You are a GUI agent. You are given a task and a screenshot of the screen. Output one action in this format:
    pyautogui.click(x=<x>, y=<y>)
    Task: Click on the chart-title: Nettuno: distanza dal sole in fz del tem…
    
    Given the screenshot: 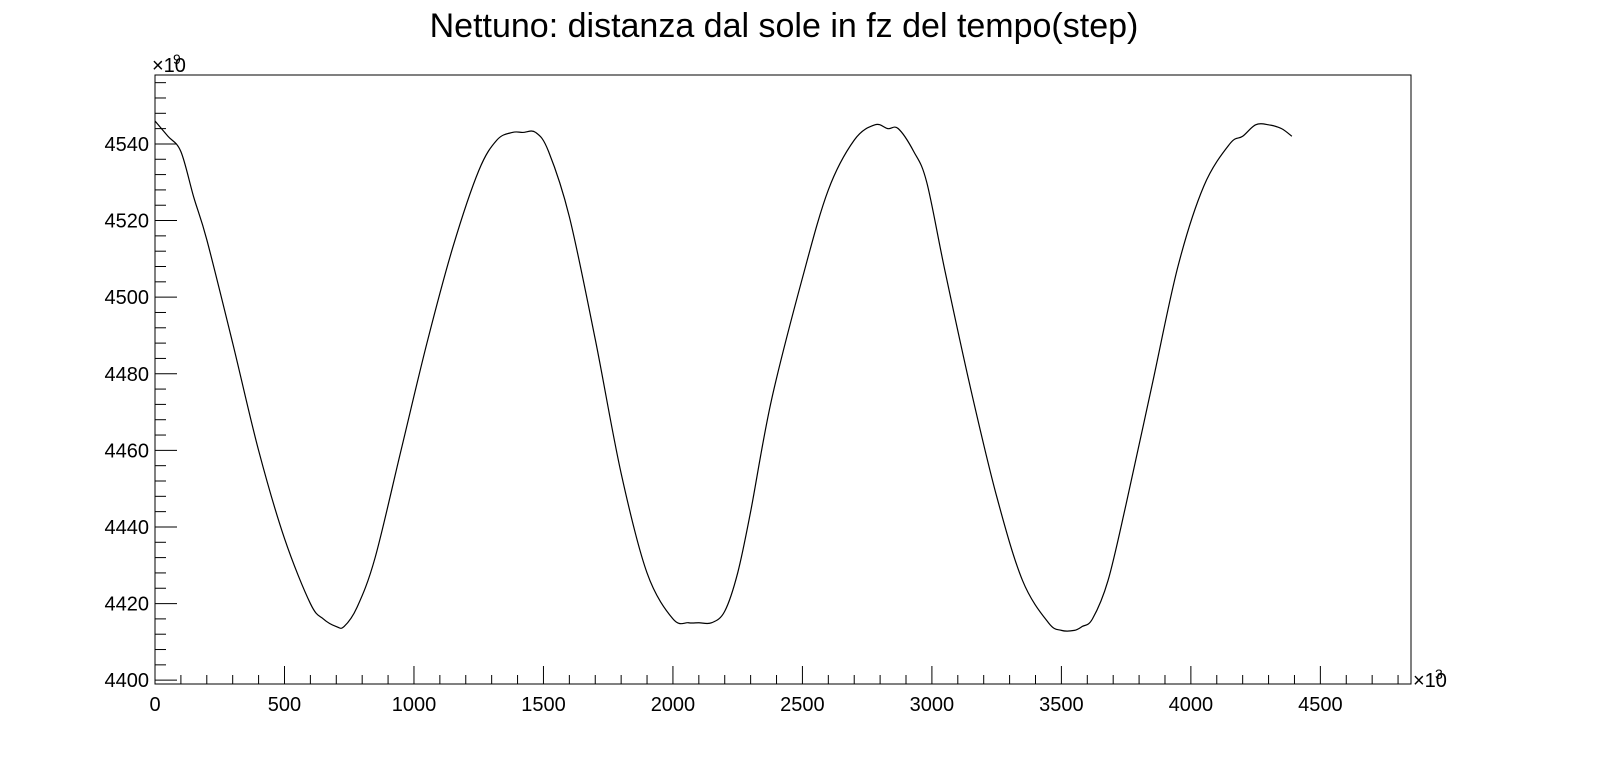 What is the action you would take?
    pyautogui.click(x=784, y=26)
    